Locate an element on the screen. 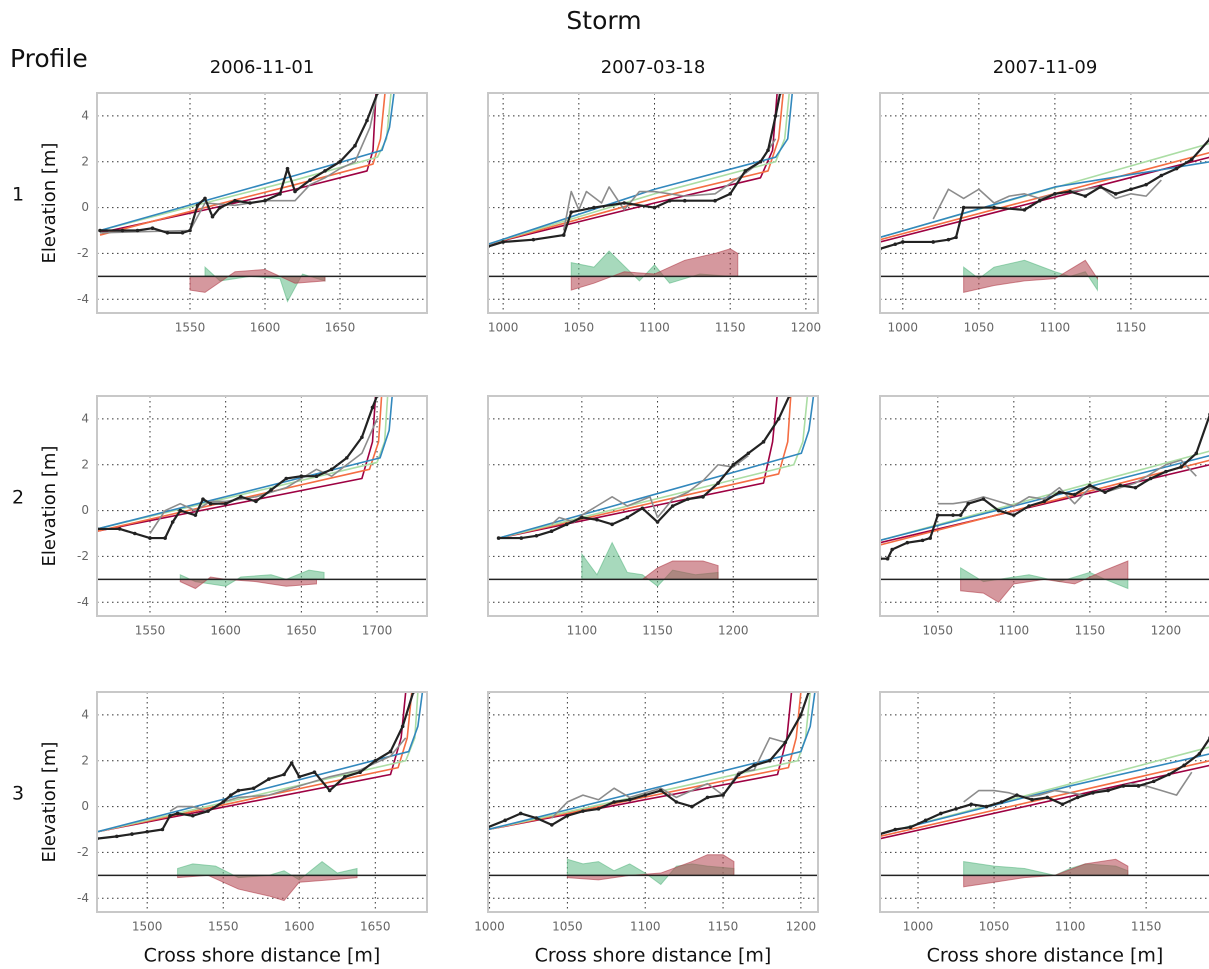 The image size is (1209, 969). y-tick-label: -4 is located at coordinates (83, 602).